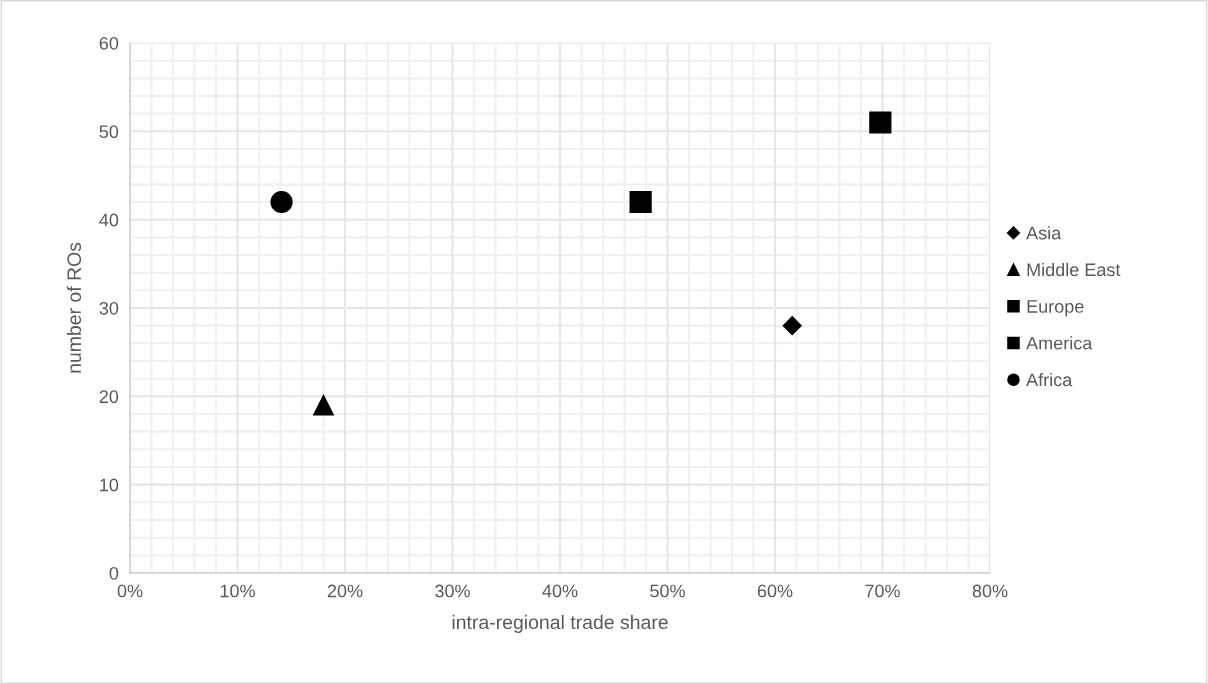 This screenshot has width=1208, height=684. I want to click on legend-label: Middle East, so click(1074, 269).